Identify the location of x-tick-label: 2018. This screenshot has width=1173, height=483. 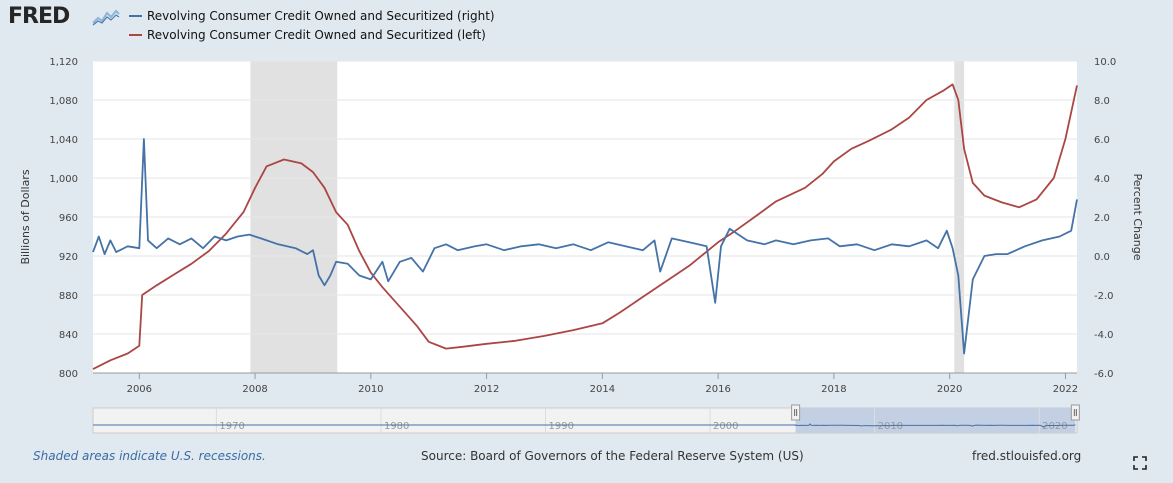
(833, 389).